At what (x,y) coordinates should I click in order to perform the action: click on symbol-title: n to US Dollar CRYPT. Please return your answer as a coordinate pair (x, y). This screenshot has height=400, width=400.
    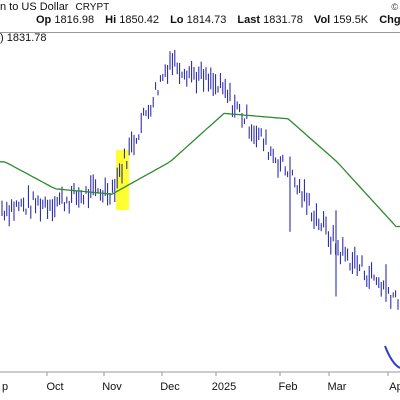
    Looking at the image, I should click on (54, 7).